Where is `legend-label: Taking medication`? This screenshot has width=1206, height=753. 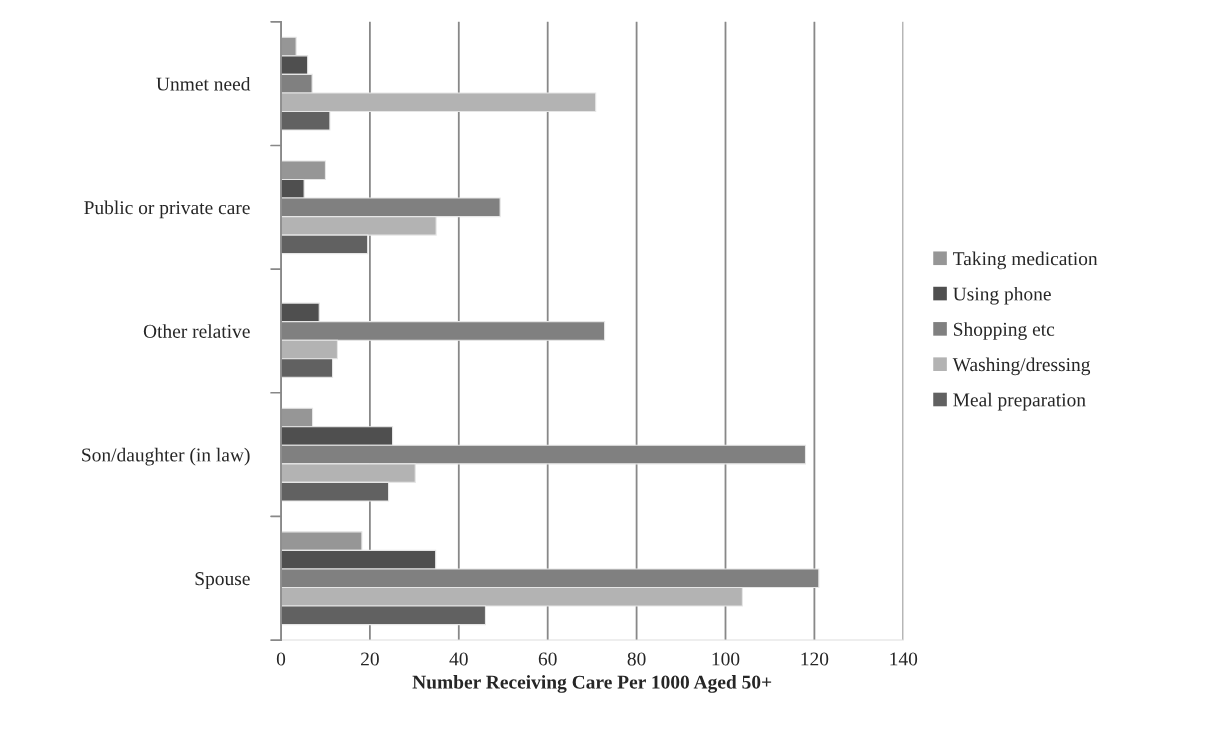
legend-label: Taking medication is located at coordinates (1025, 260).